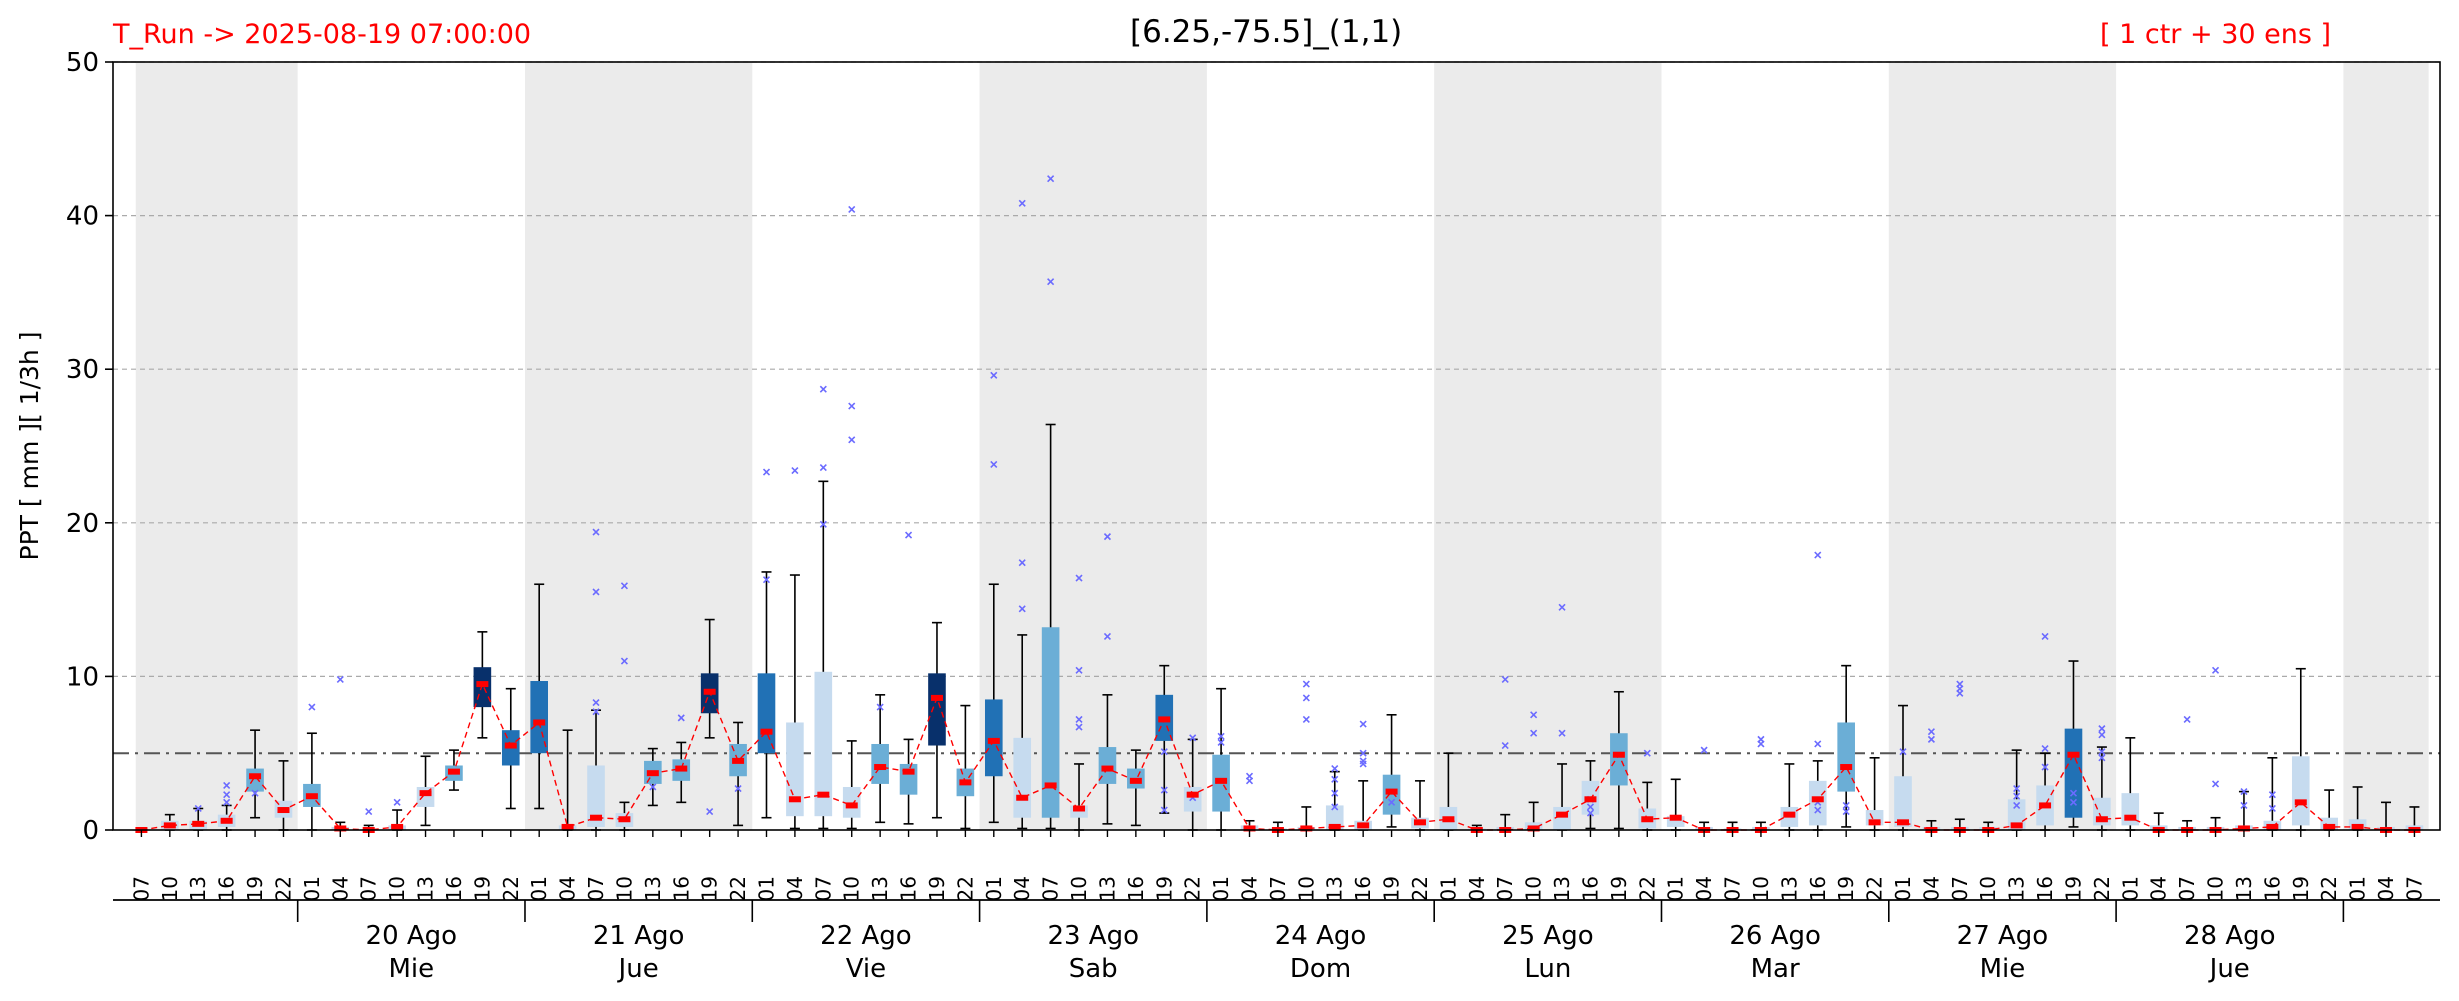 Image resolution: width=2459 pixels, height=1001 pixels. Describe the element at coordinates (2003, 969) in the screenshot. I see `day-weekday-label: Mie` at that location.